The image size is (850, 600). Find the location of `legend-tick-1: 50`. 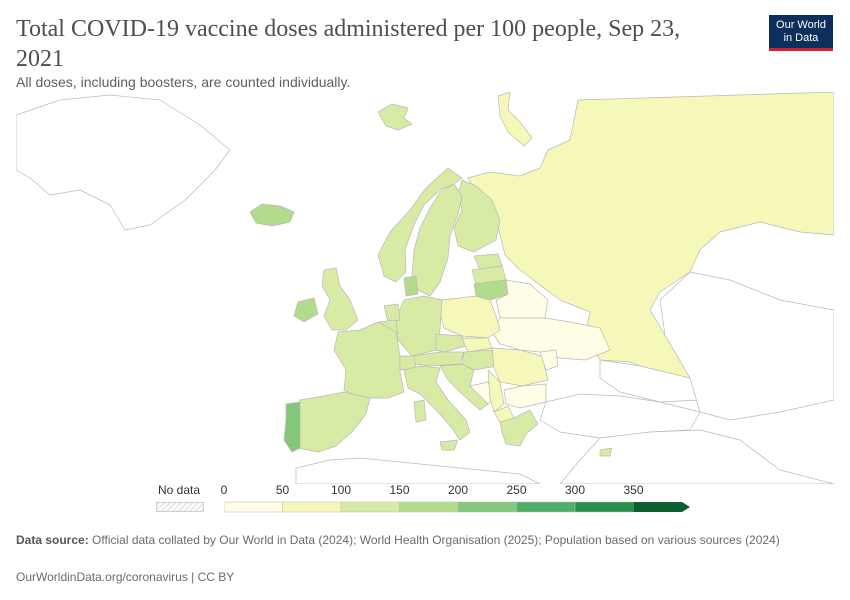

legend-tick-1: 50 is located at coordinates (282, 490).